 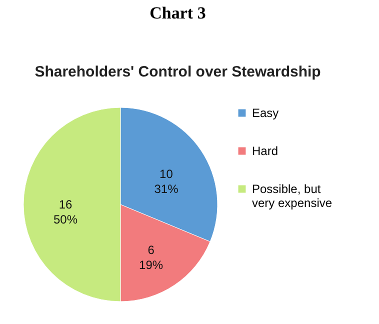 I want to click on data-label: 10 31%, so click(x=166, y=181).